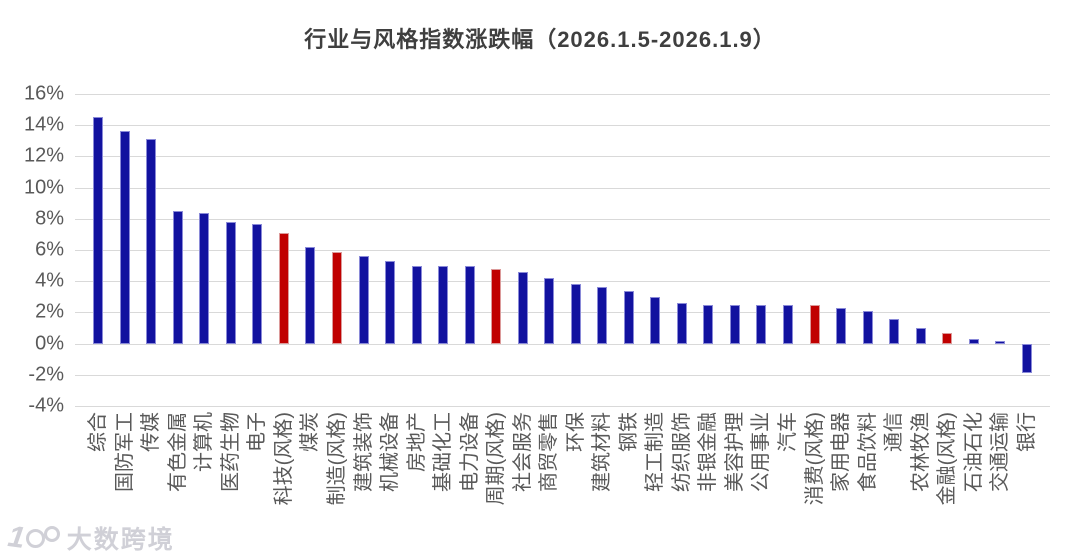 The width and height of the screenshot is (1080, 560). What do you see at coordinates (628, 432) in the screenshot?
I see `x-category-label: 钢铁` at bounding box center [628, 432].